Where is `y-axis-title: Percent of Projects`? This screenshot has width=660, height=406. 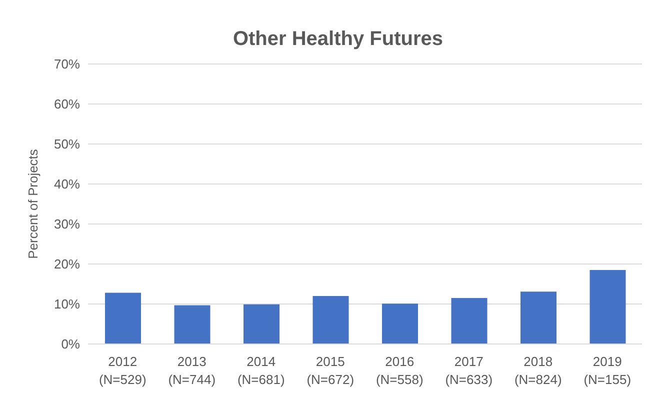 y-axis-title: Percent of Projects is located at coordinates (33, 203).